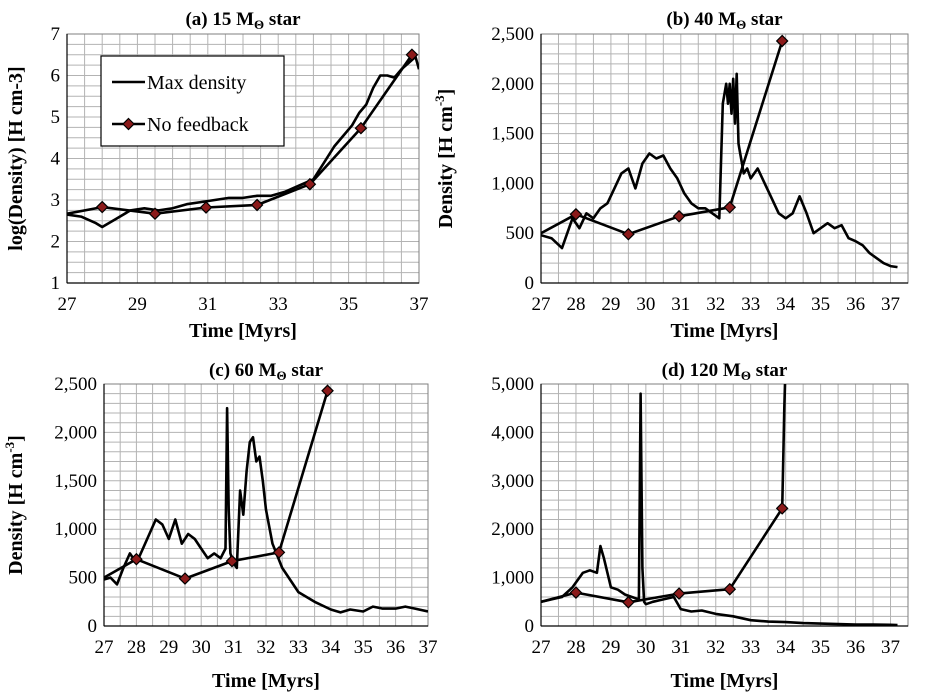  I want to click on chart-title: (a) 15 MΘ star, so click(243, 20).